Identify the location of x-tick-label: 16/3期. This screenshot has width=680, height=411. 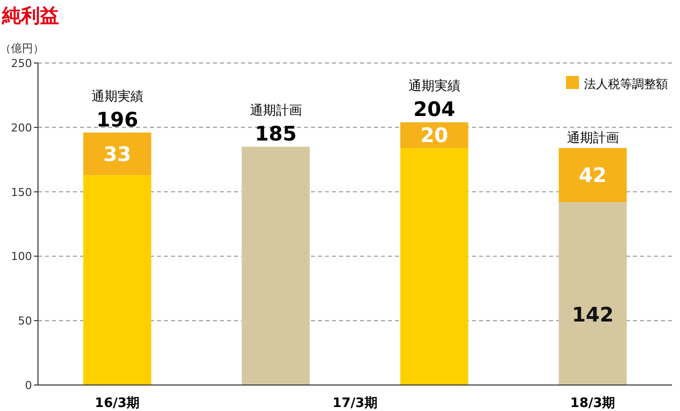
(117, 403).